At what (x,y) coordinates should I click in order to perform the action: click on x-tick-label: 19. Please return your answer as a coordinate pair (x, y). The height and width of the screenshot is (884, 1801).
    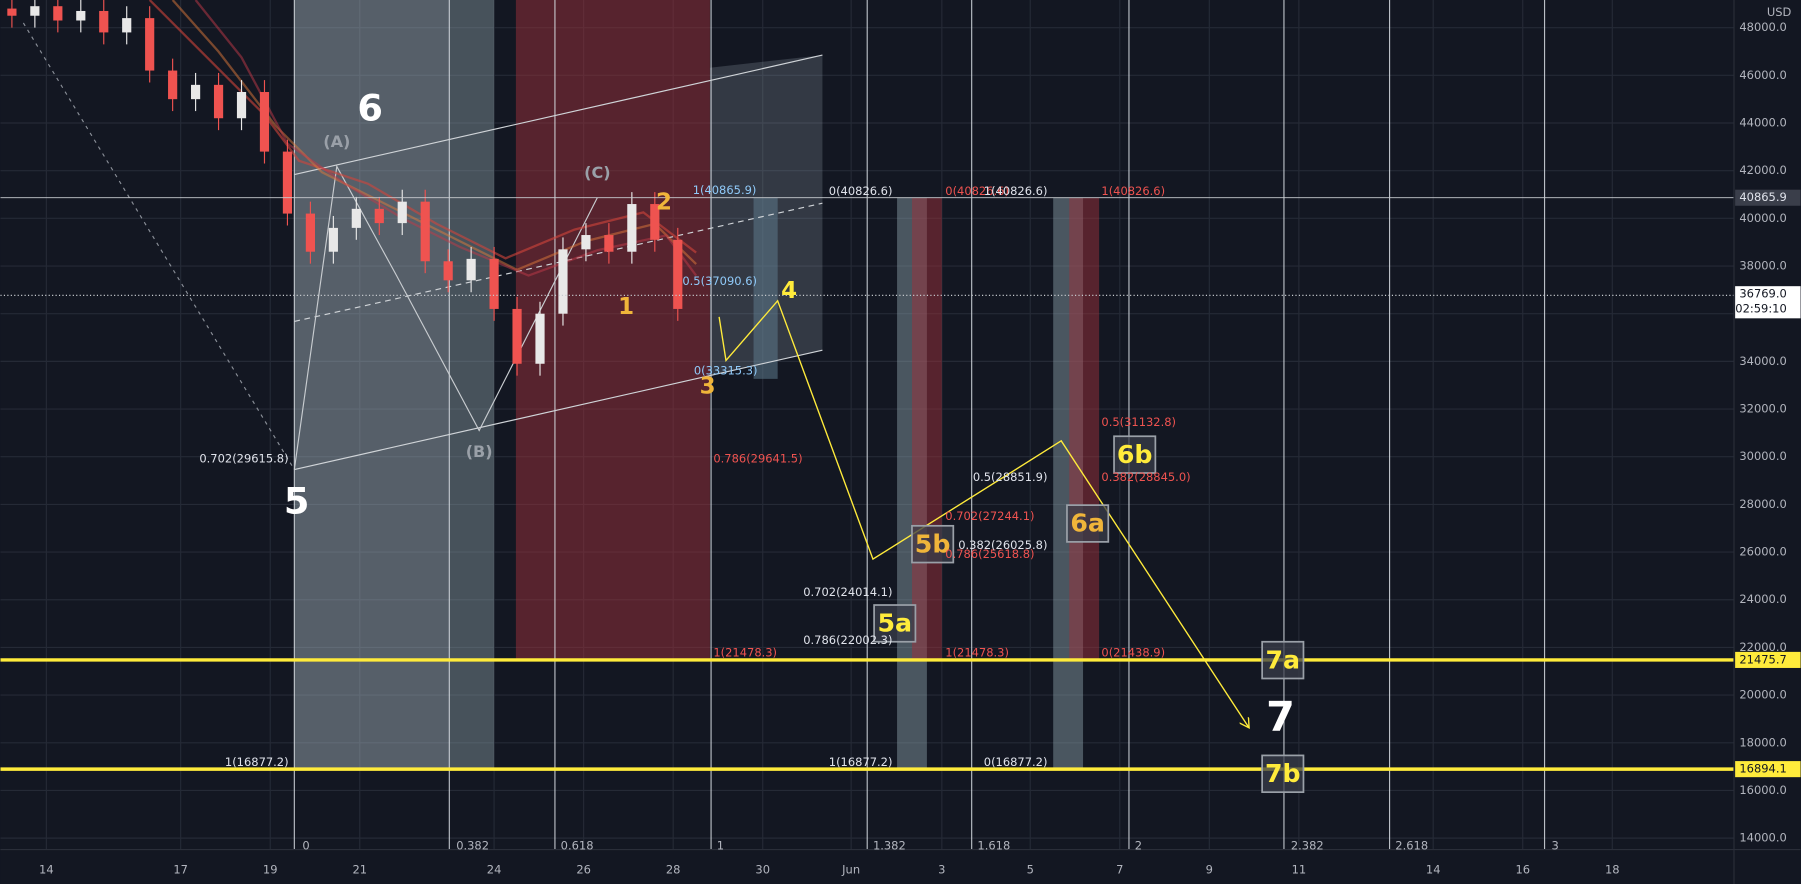
    Looking at the image, I should click on (270, 870).